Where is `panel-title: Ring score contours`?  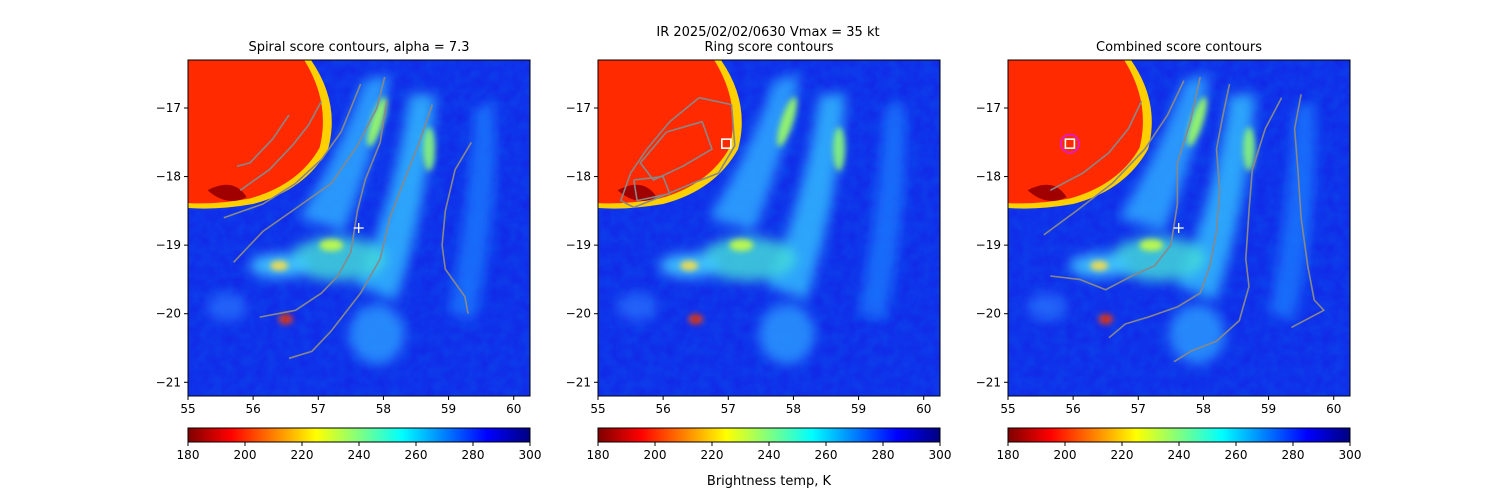 panel-title: Ring score contours is located at coordinates (768, 47).